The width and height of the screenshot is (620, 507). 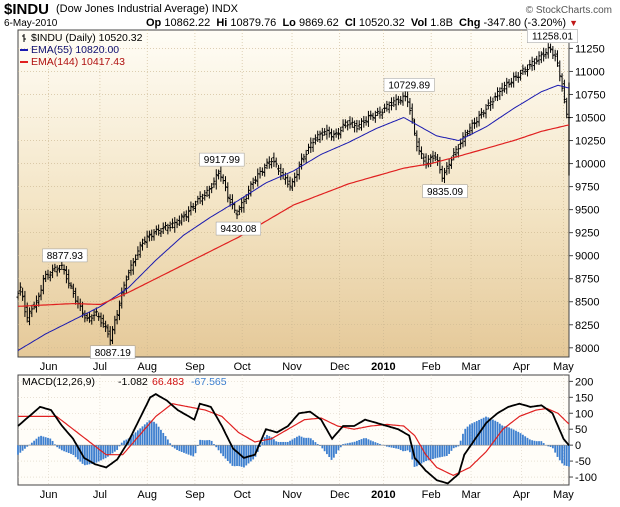 What do you see at coordinates (168, 382) in the screenshot?
I see `macd-legend-signal: 66.483` at bounding box center [168, 382].